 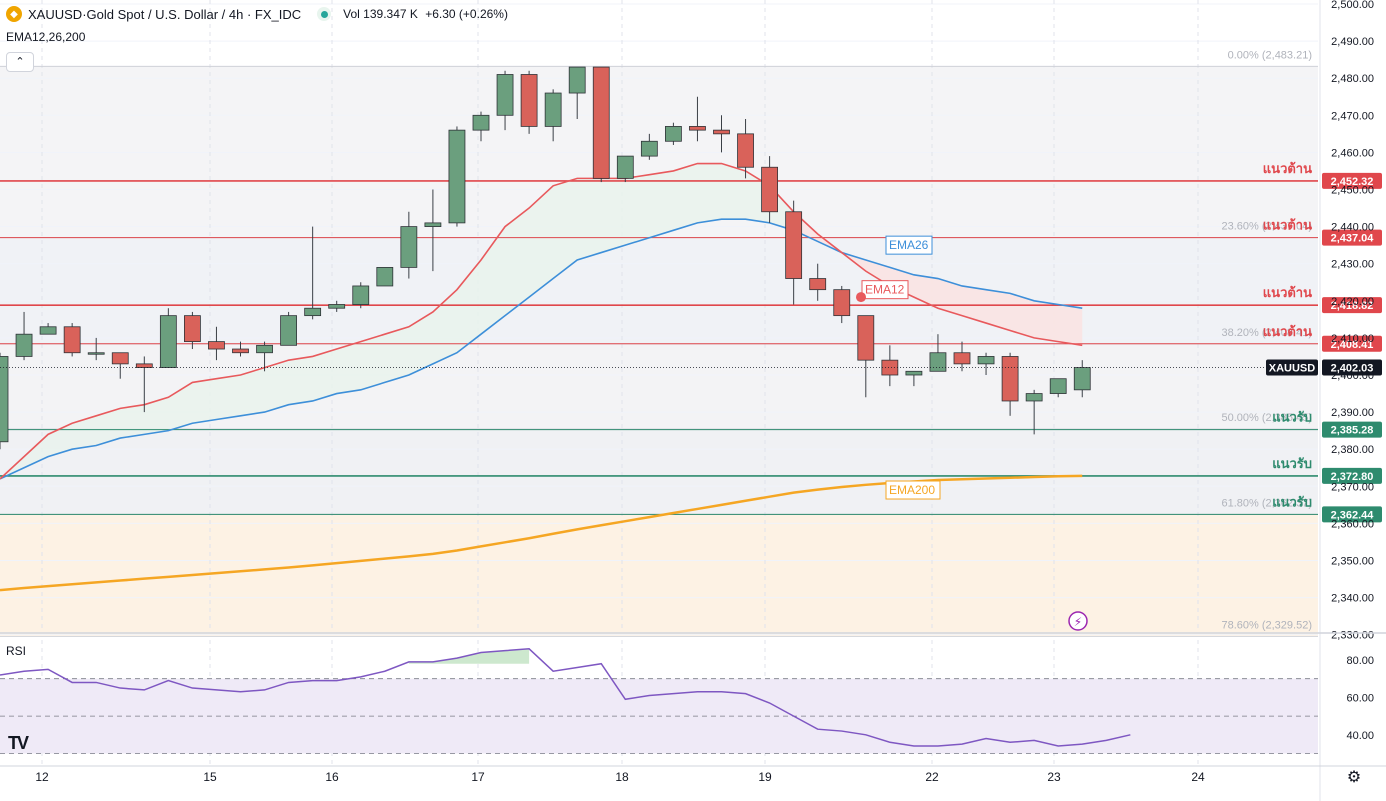 What do you see at coordinates (1354, 777) in the screenshot?
I see `gear-icon: ⚙` at bounding box center [1354, 777].